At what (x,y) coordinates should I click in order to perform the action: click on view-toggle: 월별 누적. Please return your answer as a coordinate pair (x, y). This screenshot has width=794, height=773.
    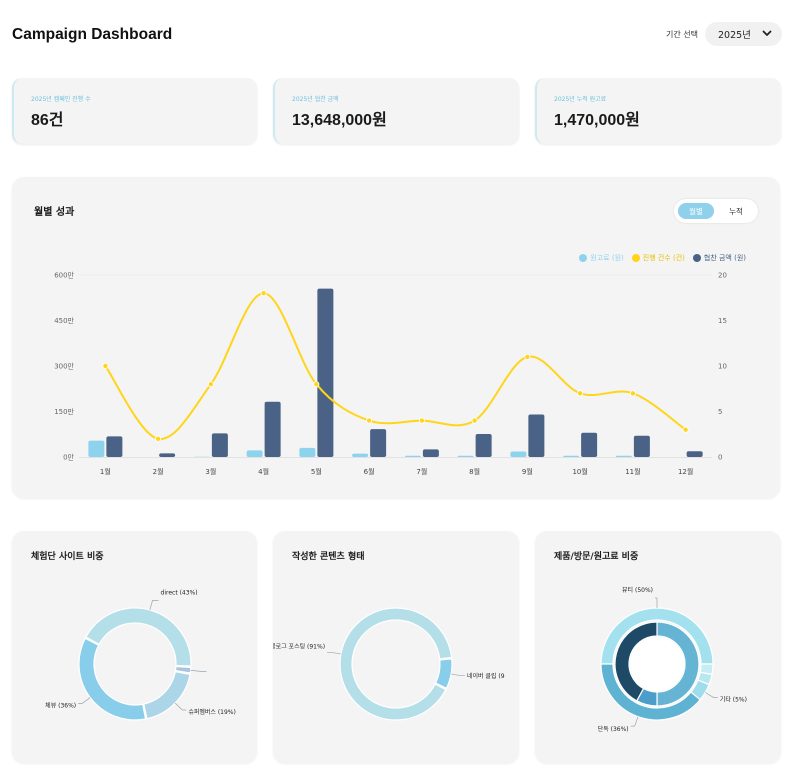
    Looking at the image, I should click on (716, 211).